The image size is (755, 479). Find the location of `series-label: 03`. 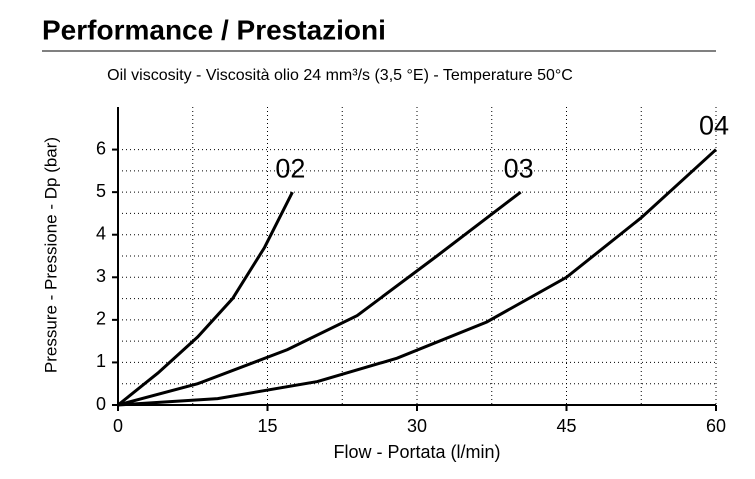

series-label: 03 is located at coordinates (519, 168).